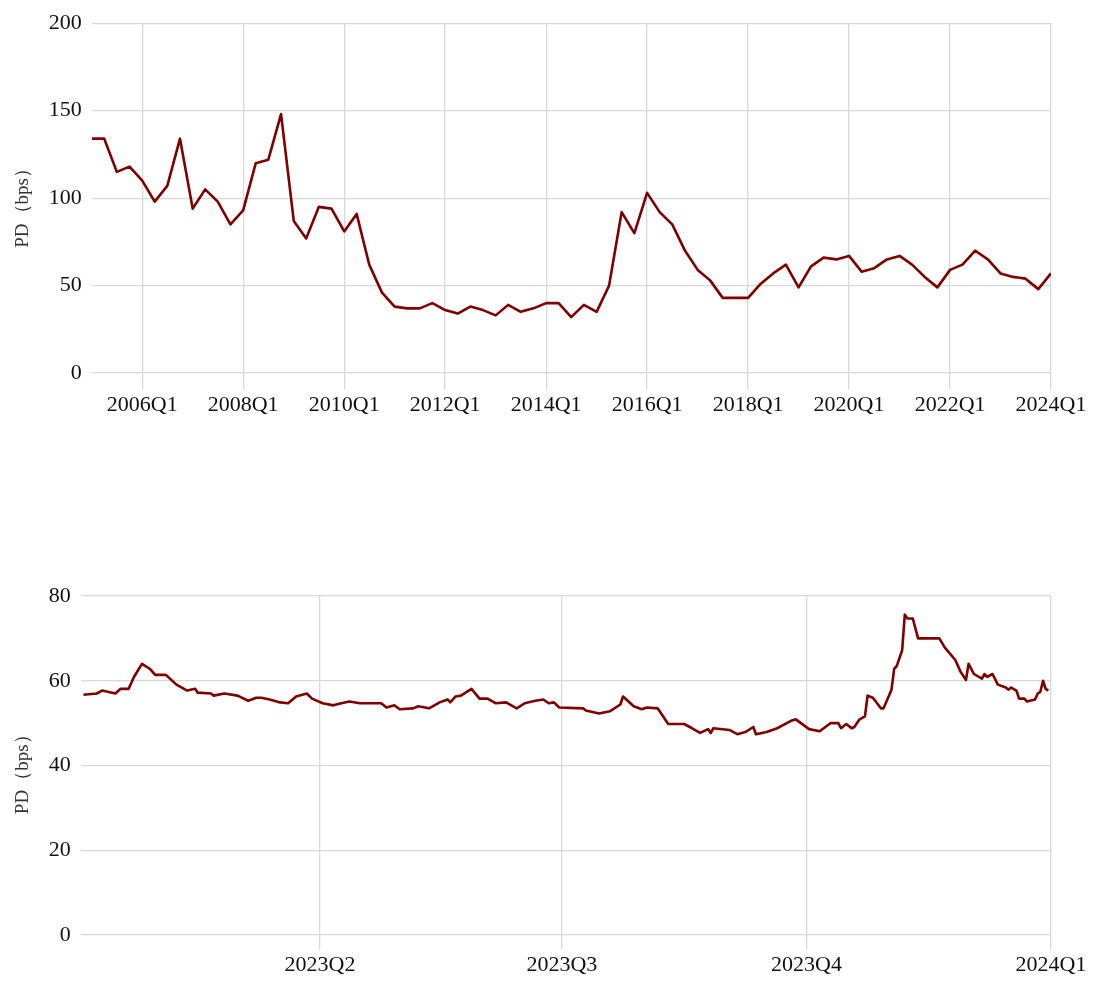 The image size is (1097, 1004). I want to click on x-tick-label: 2023Q4, so click(806, 963).